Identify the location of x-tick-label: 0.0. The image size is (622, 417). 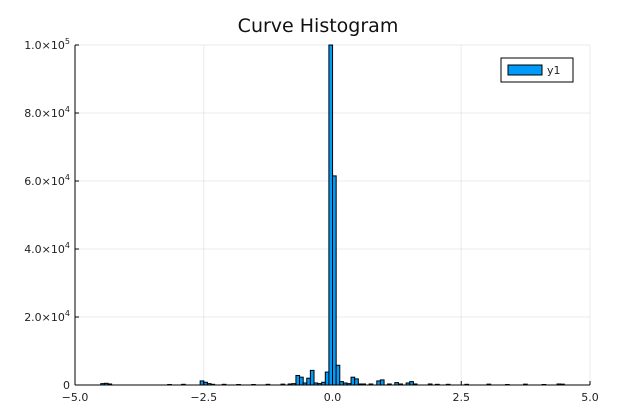
(333, 397).